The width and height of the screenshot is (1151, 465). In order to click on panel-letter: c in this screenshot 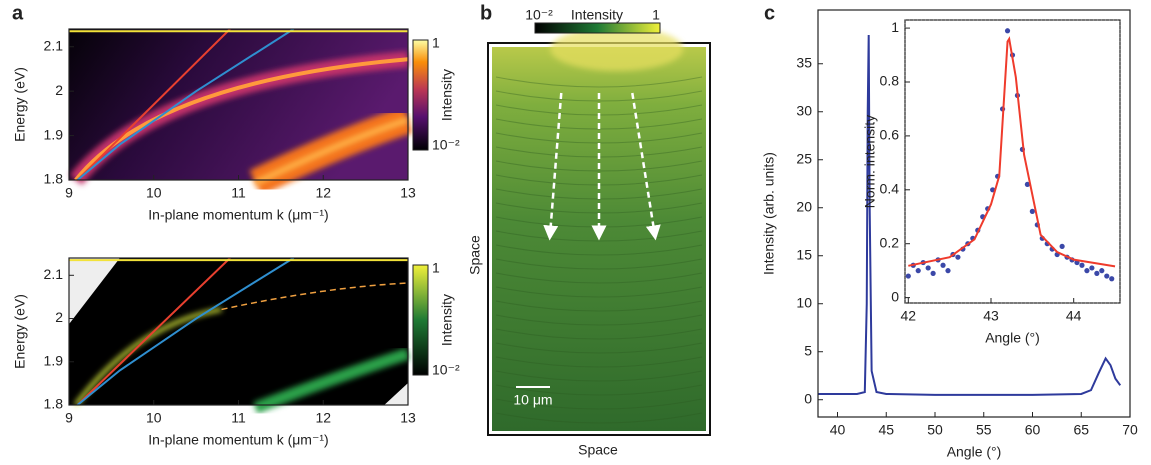, I will do `click(769, 13)`.